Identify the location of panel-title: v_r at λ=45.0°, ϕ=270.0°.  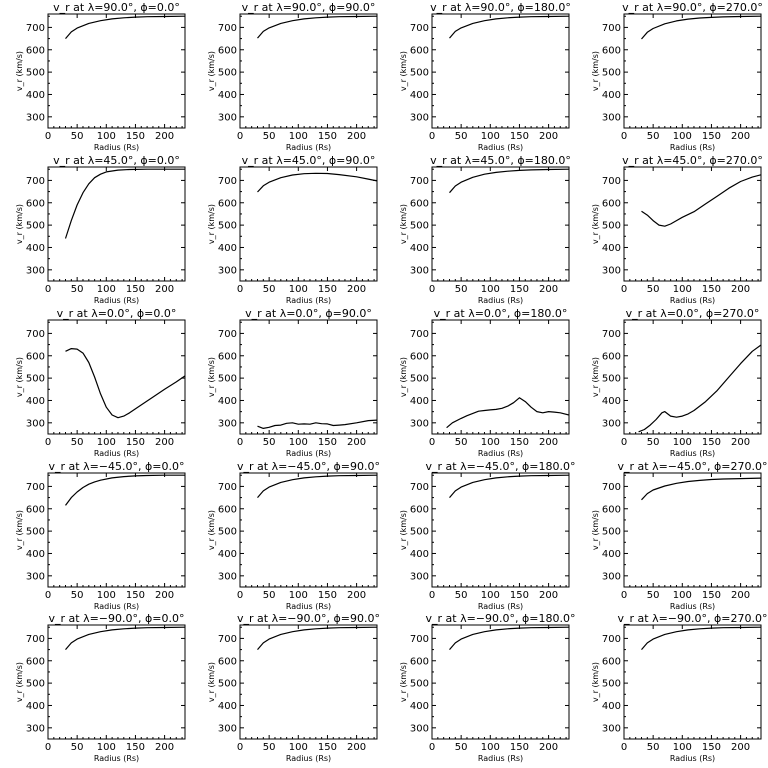
(692, 160).